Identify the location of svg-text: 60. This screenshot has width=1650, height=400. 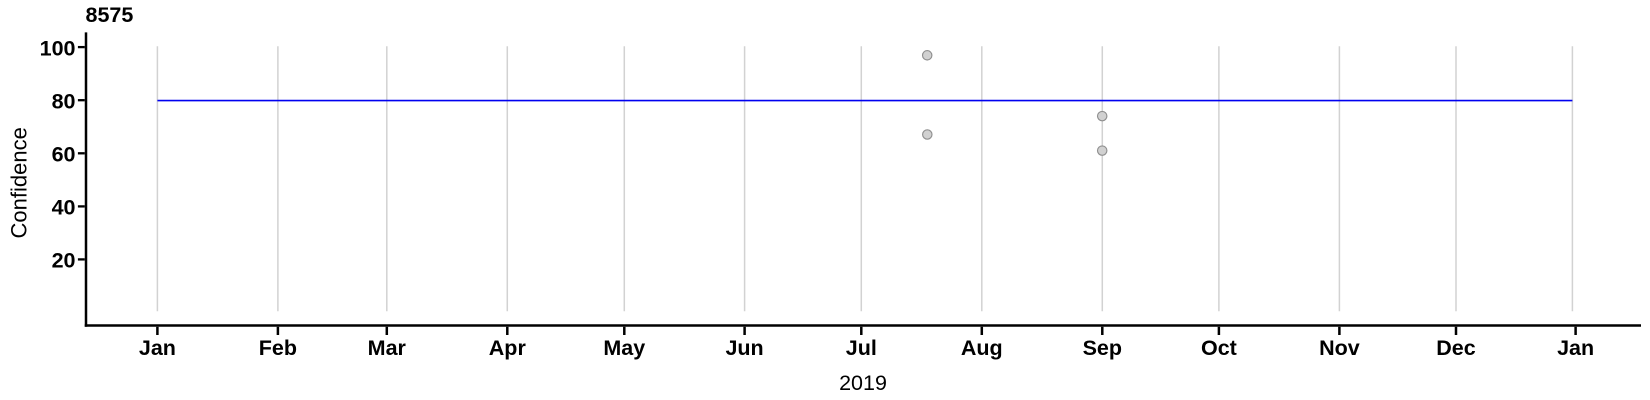
(64, 155).